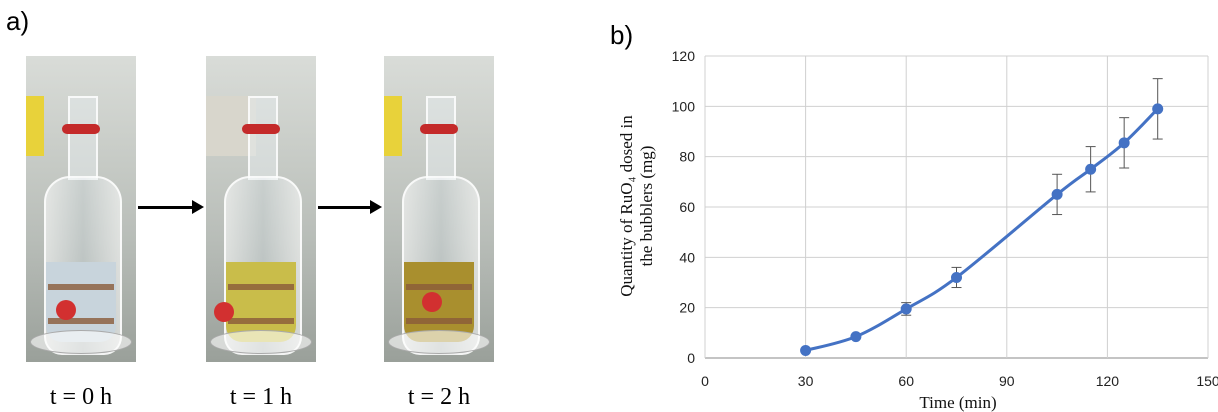 This screenshot has width=1218, height=412. I want to click on x-tick-label: 90, so click(1007, 381).